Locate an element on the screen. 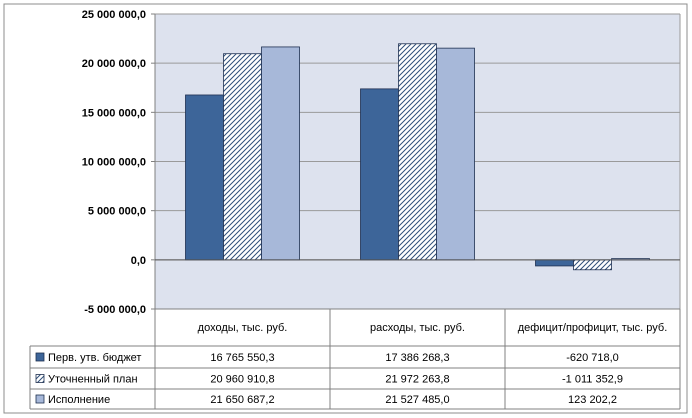  y-tick-label: -5 000 000,0 is located at coordinates (115, 310).